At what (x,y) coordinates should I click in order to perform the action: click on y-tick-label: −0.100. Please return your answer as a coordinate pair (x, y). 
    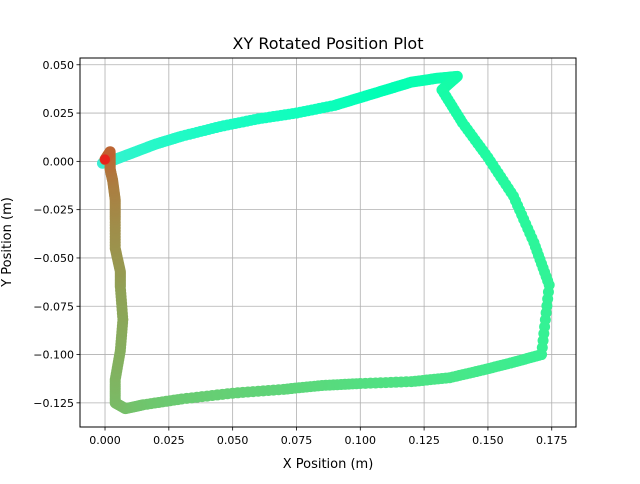
    Looking at the image, I should click on (53, 355).